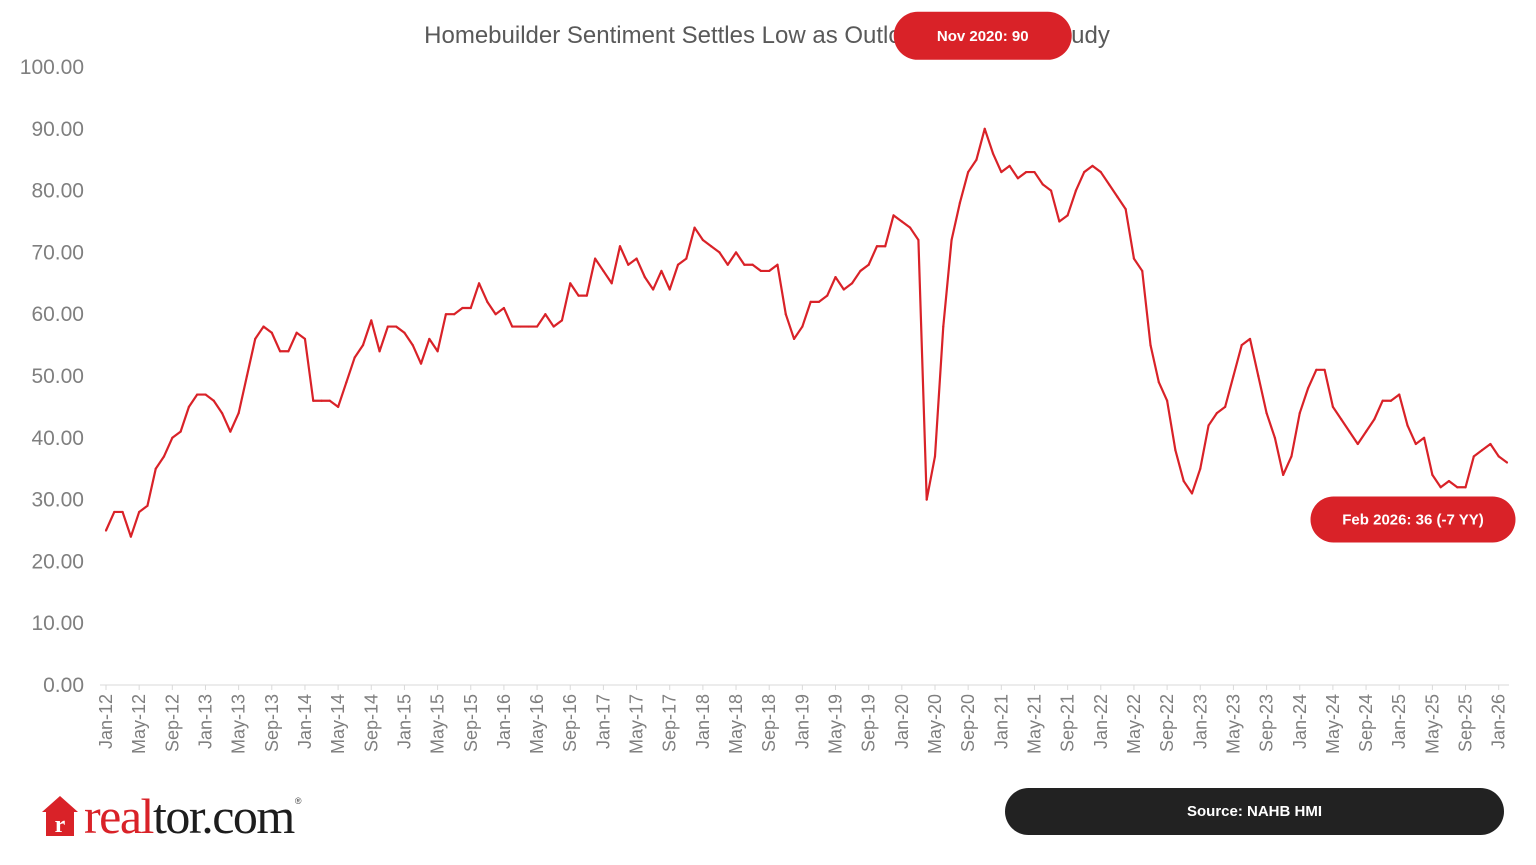  I want to click on x-tick-label: Jan-18, so click(703, 721).